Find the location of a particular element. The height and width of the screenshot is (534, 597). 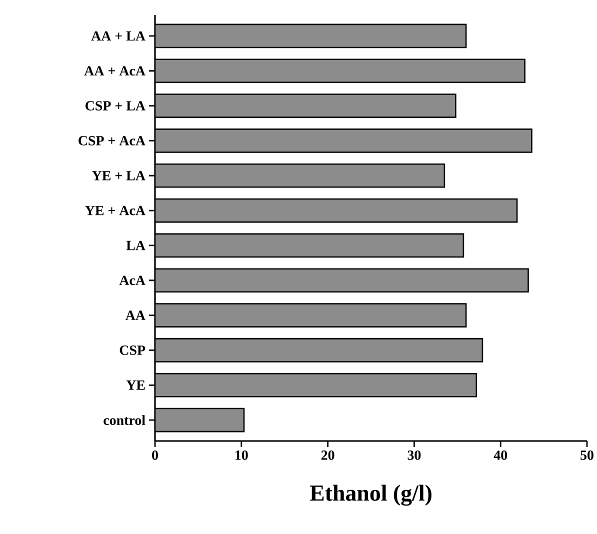

y-tick-label: AA is located at coordinates (136, 315).